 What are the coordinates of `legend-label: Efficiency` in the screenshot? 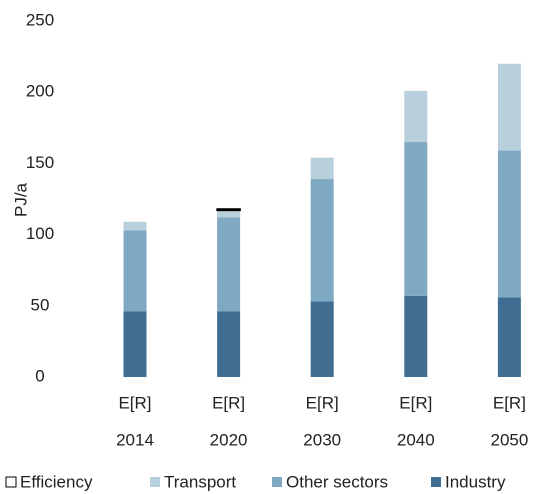 It's located at (56, 481).